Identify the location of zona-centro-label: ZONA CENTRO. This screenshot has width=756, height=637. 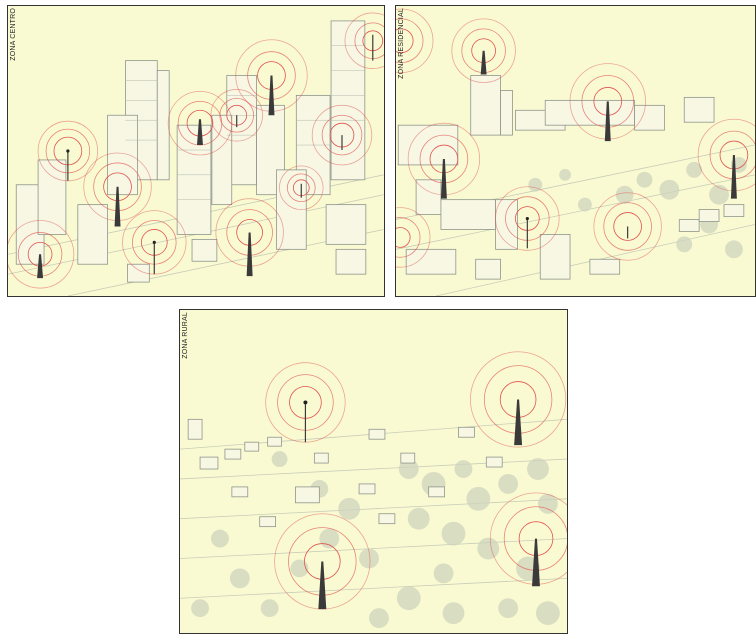
(13, 34).